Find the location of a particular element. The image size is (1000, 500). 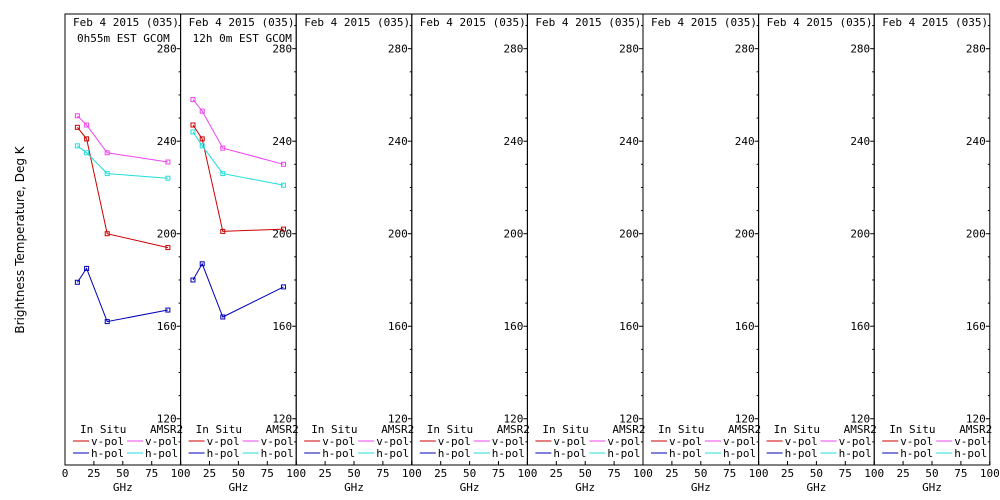

series-amsr2-v-pol-line is located at coordinates (238, 132).